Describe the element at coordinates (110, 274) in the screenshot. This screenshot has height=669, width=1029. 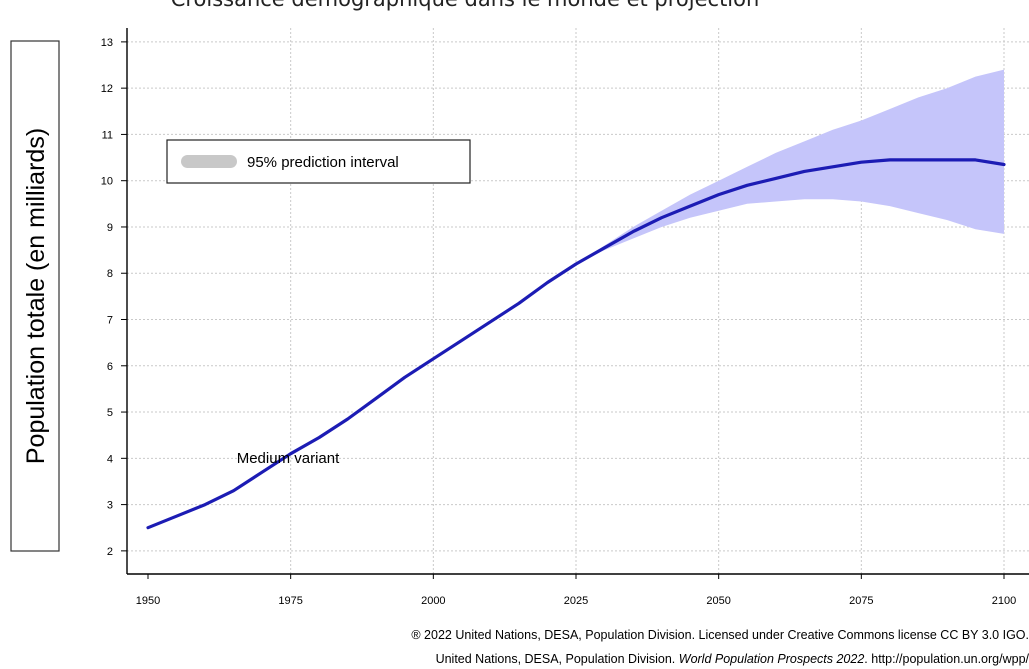
I see `y-tick-label: 8` at that location.